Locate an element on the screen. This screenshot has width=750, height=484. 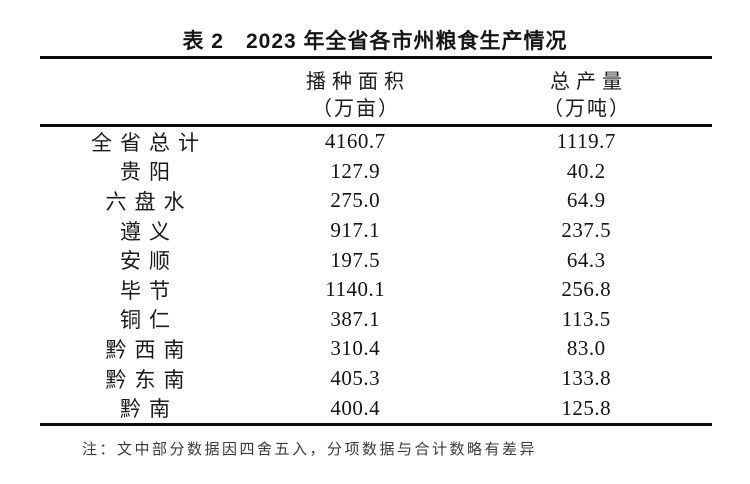
sown-area-value: 387.1 is located at coordinates (355, 318).